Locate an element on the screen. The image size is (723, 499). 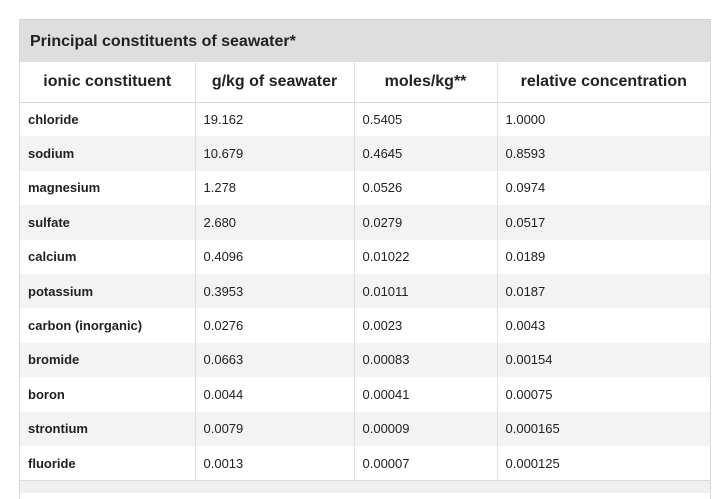
moles-per-kg-cell: 0.5405 is located at coordinates (426, 119).